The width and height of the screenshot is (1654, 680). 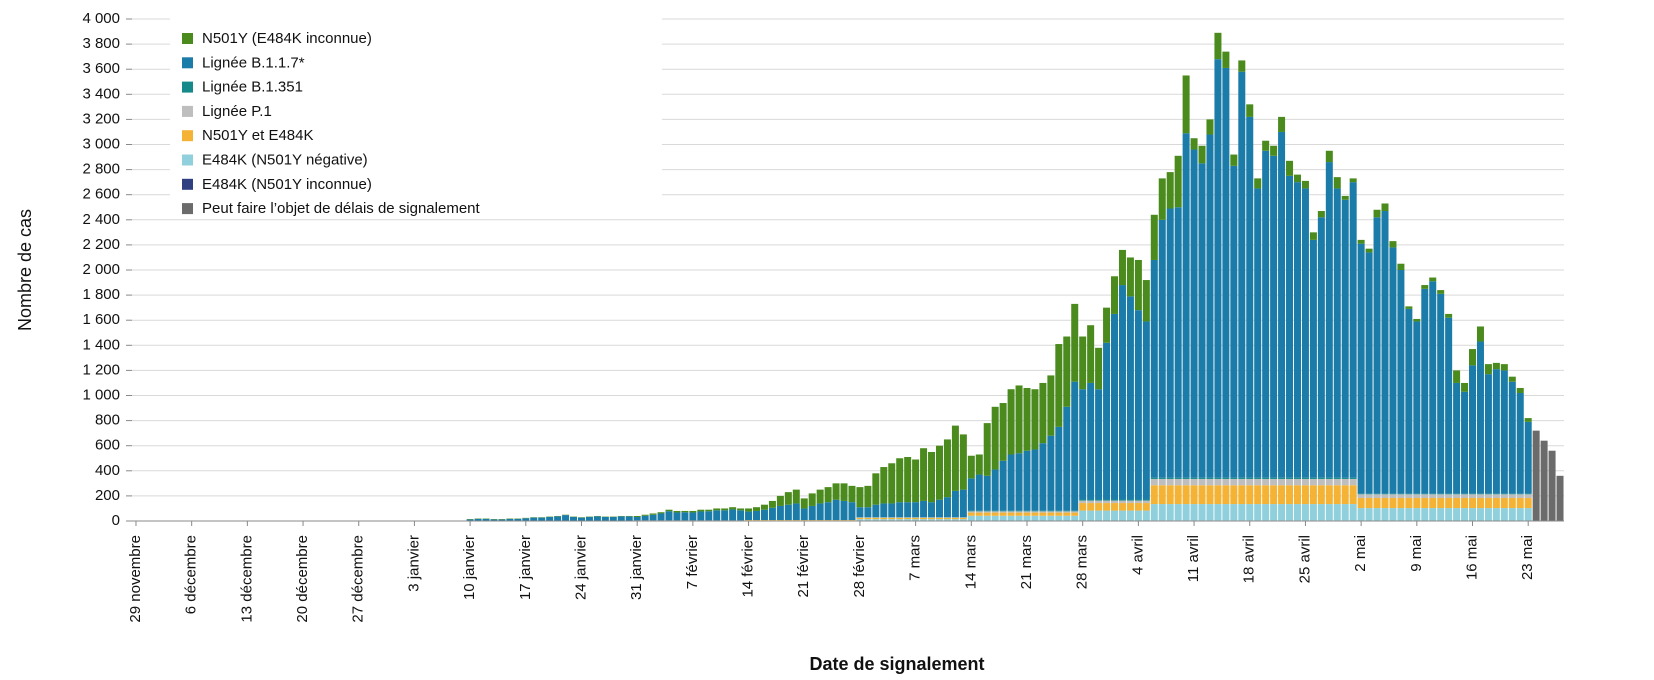 What do you see at coordinates (580, 567) in the screenshot?
I see `x-tick-label: 24 janvier` at bounding box center [580, 567].